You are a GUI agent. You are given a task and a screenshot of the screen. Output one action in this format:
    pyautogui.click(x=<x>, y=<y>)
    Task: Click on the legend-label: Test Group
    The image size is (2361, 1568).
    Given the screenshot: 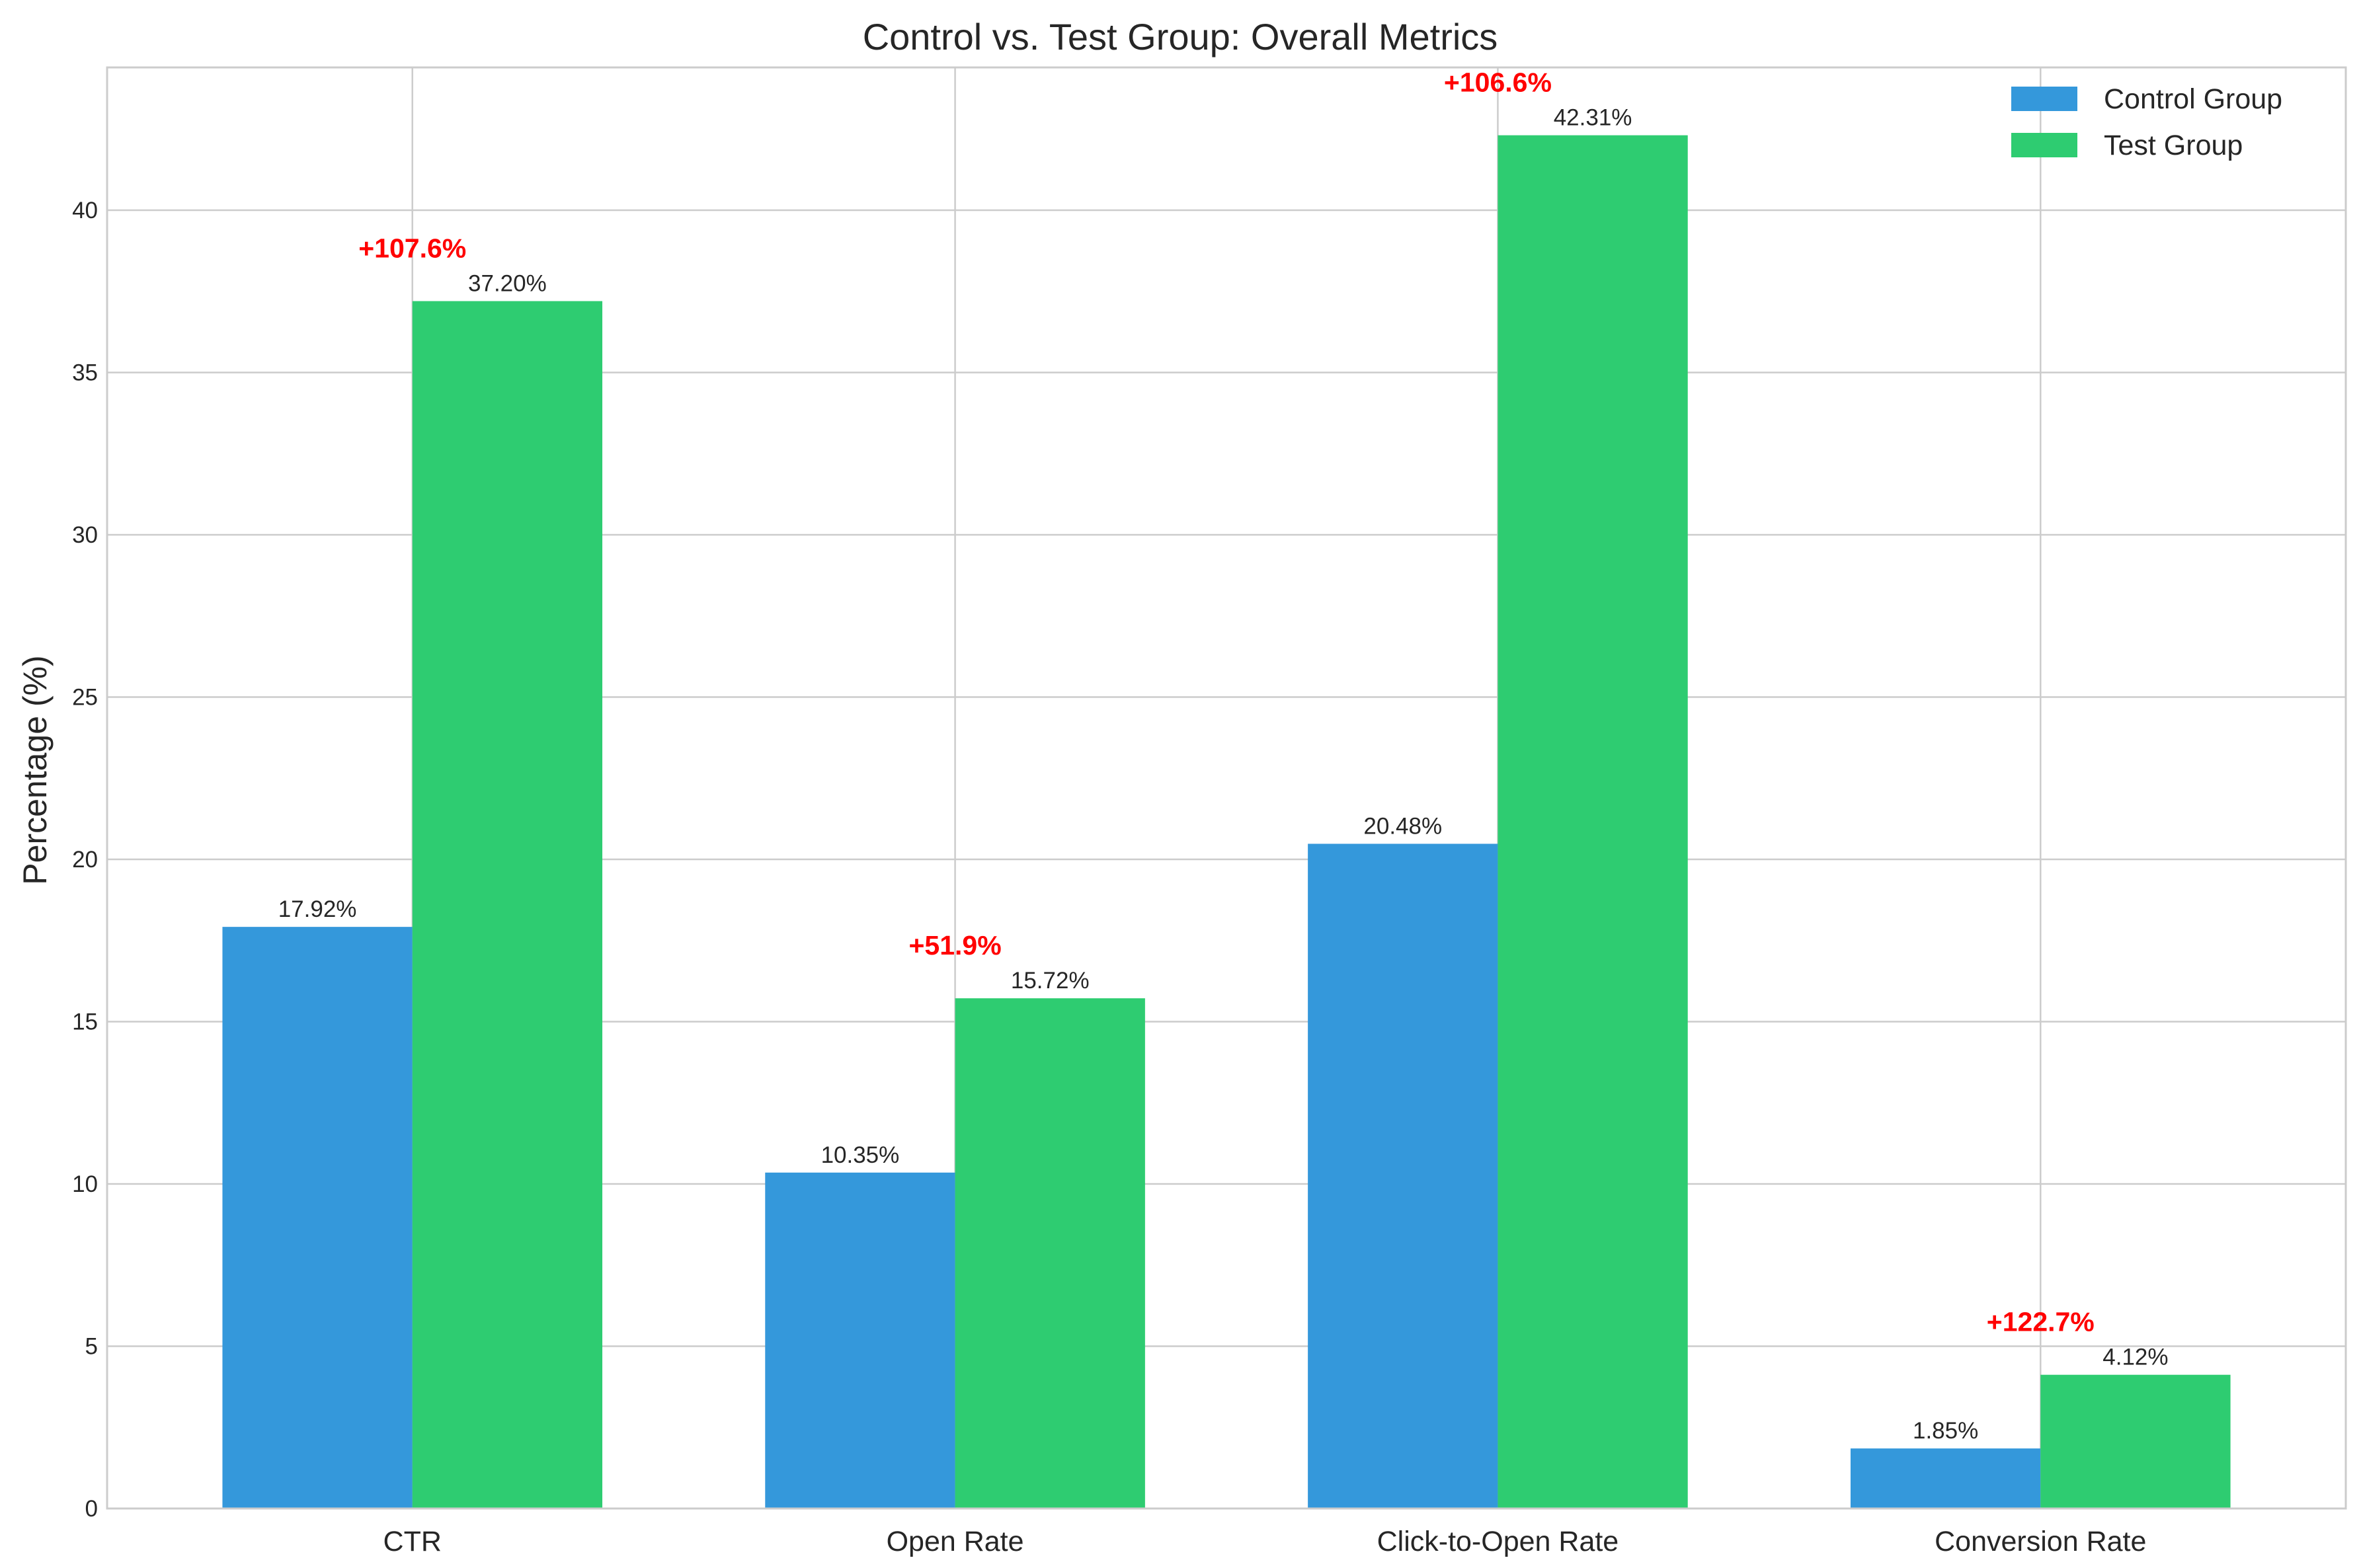 What is the action you would take?
    pyautogui.click(x=2173, y=145)
    